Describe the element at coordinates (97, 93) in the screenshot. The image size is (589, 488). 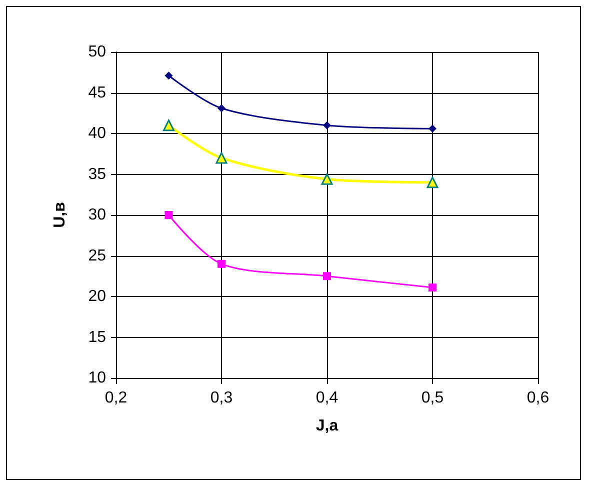
I see `y-tick-label: 45` at that location.